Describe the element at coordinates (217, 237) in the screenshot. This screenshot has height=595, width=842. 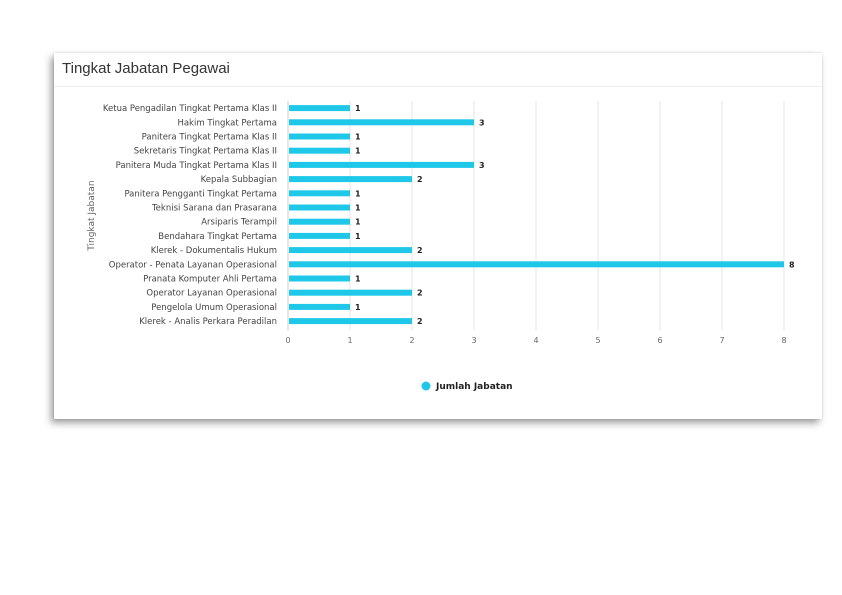
I see `category-label: Bendahara Tingkat Pertama` at that location.